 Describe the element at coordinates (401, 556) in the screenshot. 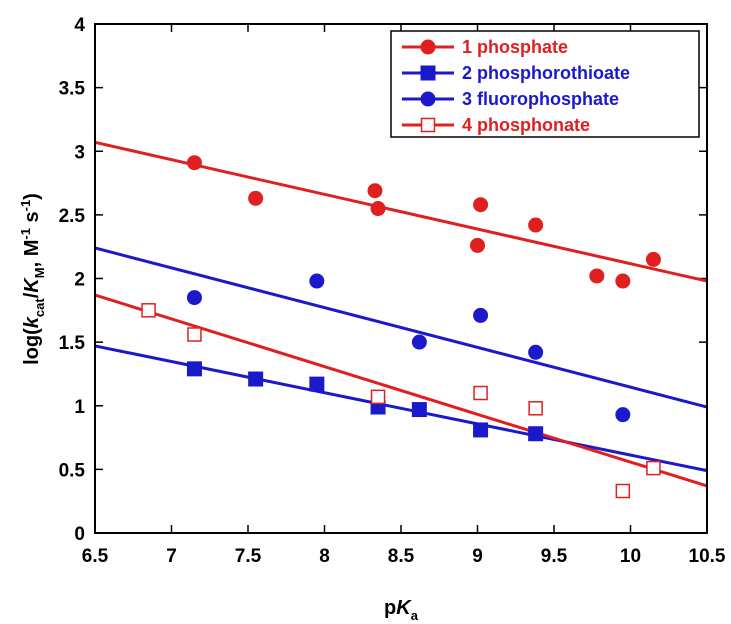

I see `x-tick-label: 8.5` at that location.